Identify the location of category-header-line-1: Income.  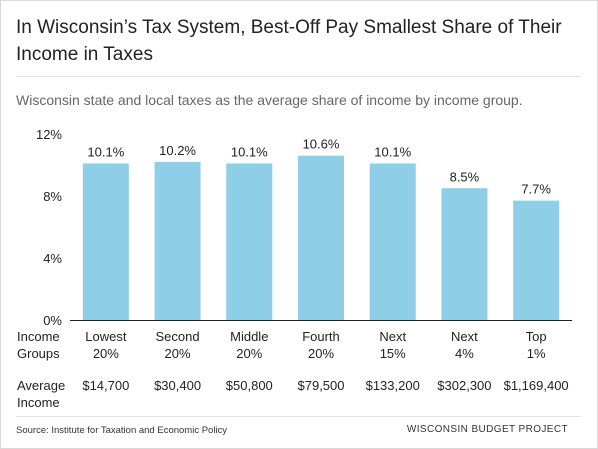
(38, 336).